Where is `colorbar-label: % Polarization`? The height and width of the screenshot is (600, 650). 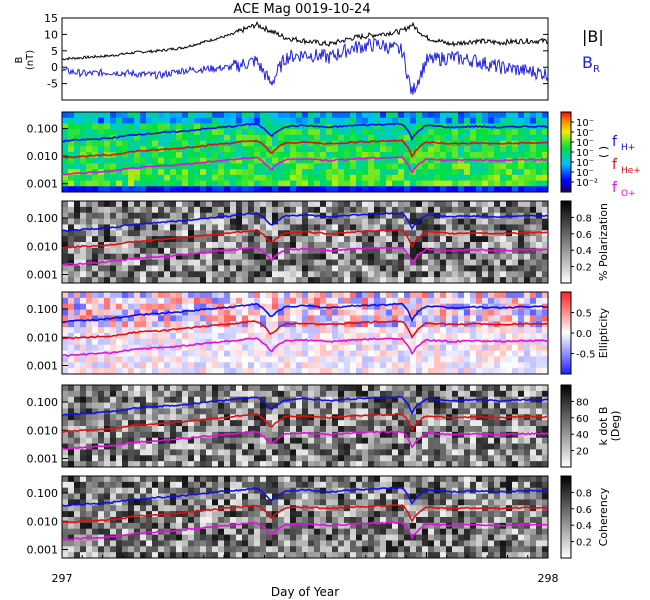 colorbar-label: % Polarization is located at coordinates (603, 242).